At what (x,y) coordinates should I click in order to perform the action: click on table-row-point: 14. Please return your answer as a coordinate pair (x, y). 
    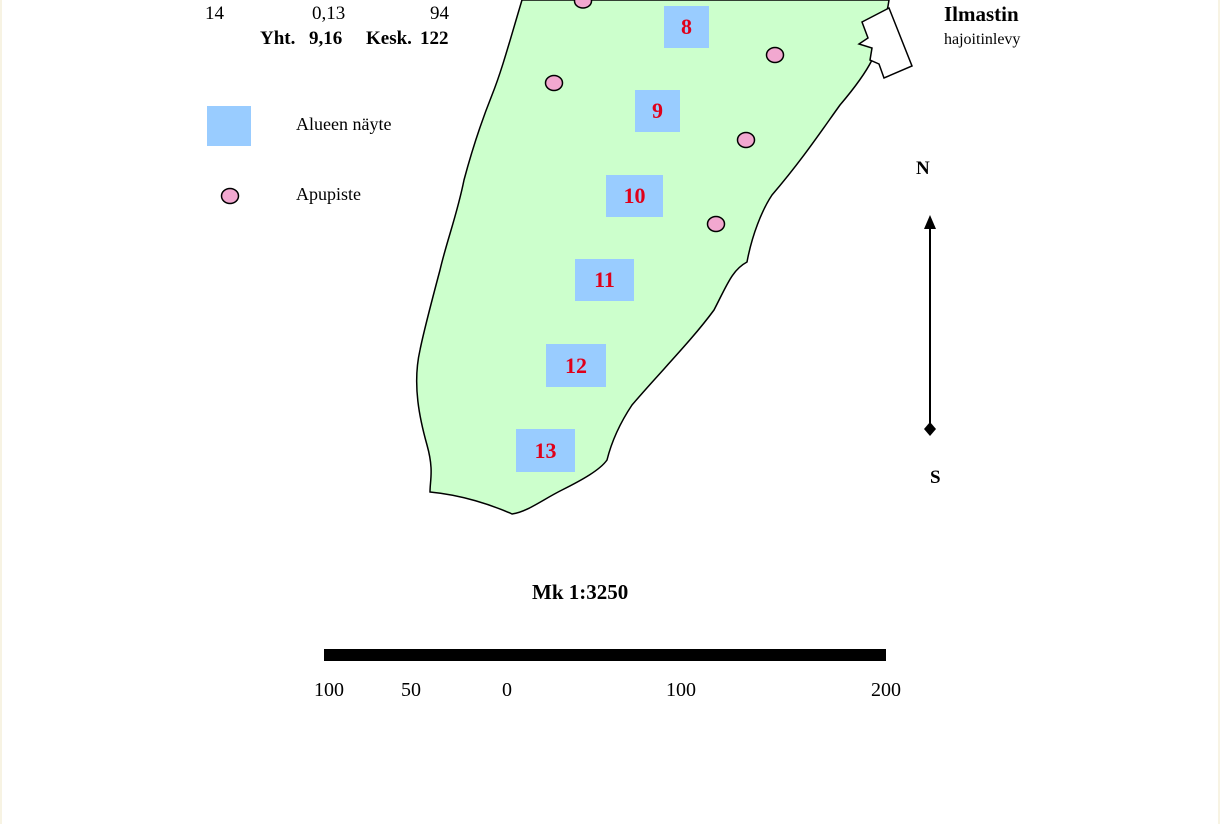
    Looking at the image, I should click on (214, 13).